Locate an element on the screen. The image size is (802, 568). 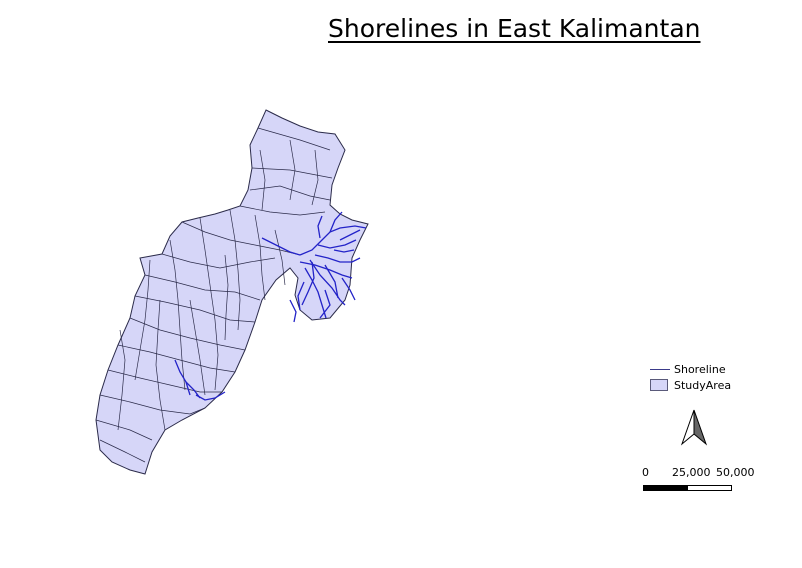
legend-label-studyarea: StudyArea is located at coordinates (703, 385).